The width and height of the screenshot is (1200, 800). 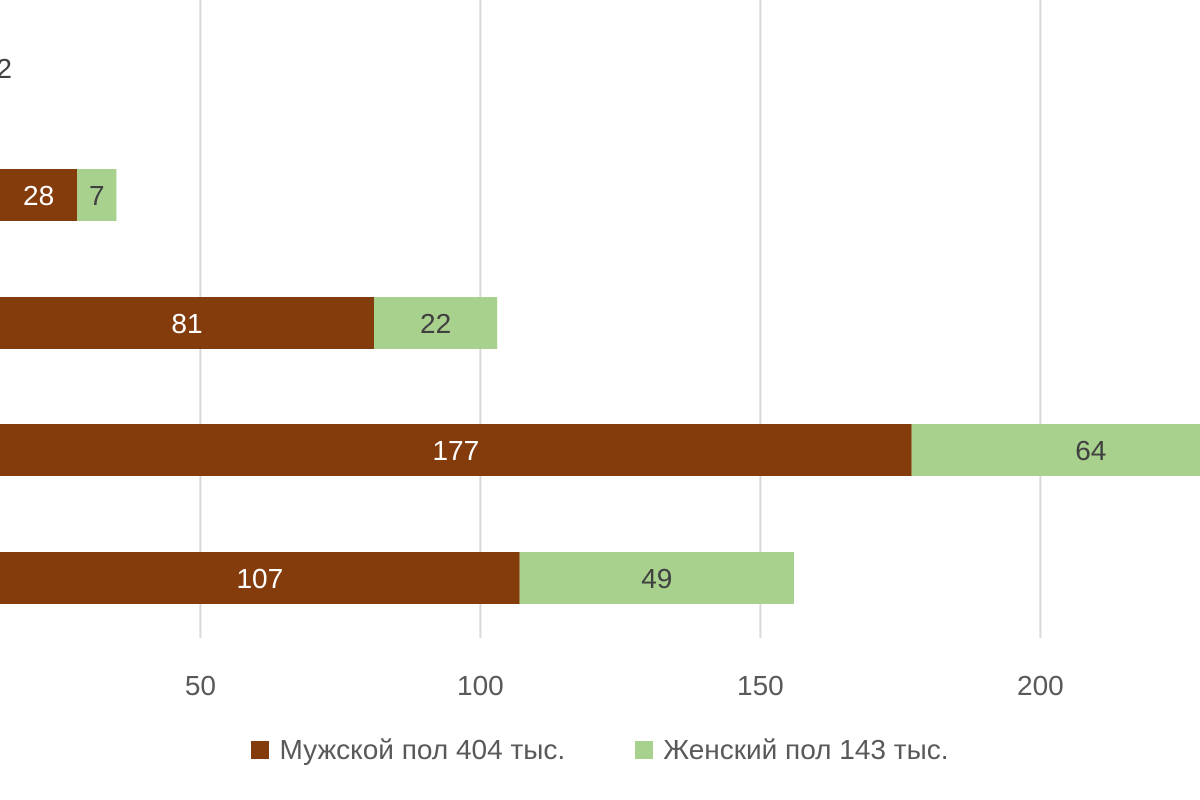 I want to click on data-label-female-2: 22, so click(x=435, y=323).